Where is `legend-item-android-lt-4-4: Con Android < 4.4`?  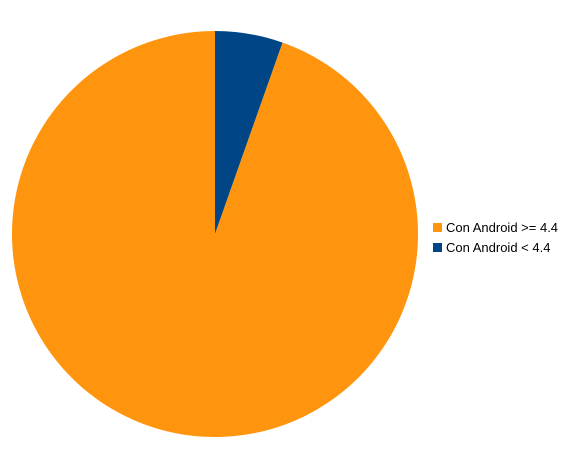
legend-item-android-lt-4-4: Con Android < 4.4 is located at coordinates (495, 247).